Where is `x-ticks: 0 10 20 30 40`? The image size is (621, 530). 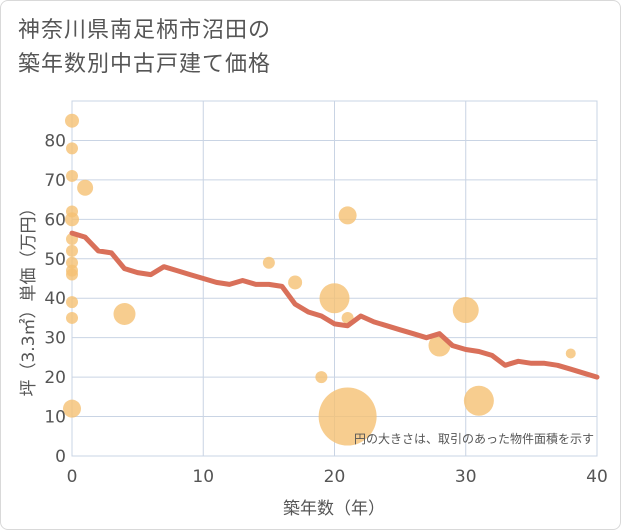
x-ticks: 0 10 20 30 40 is located at coordinates (337, 477).